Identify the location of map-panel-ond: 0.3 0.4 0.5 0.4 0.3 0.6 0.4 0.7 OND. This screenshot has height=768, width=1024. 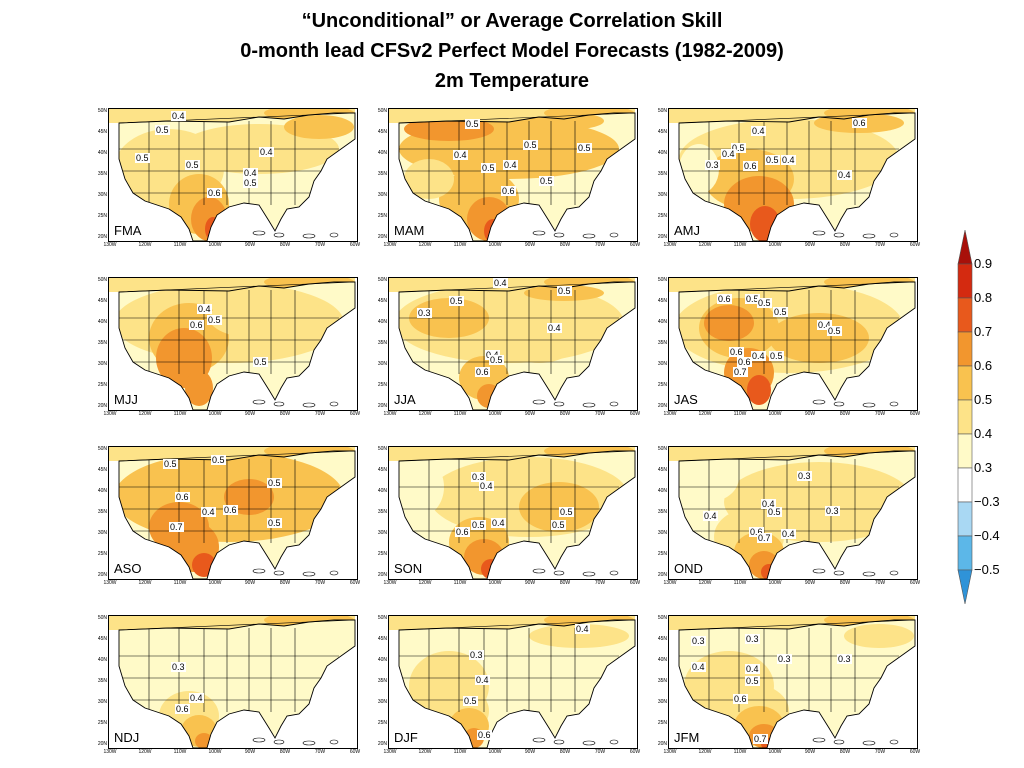
(793, 513).